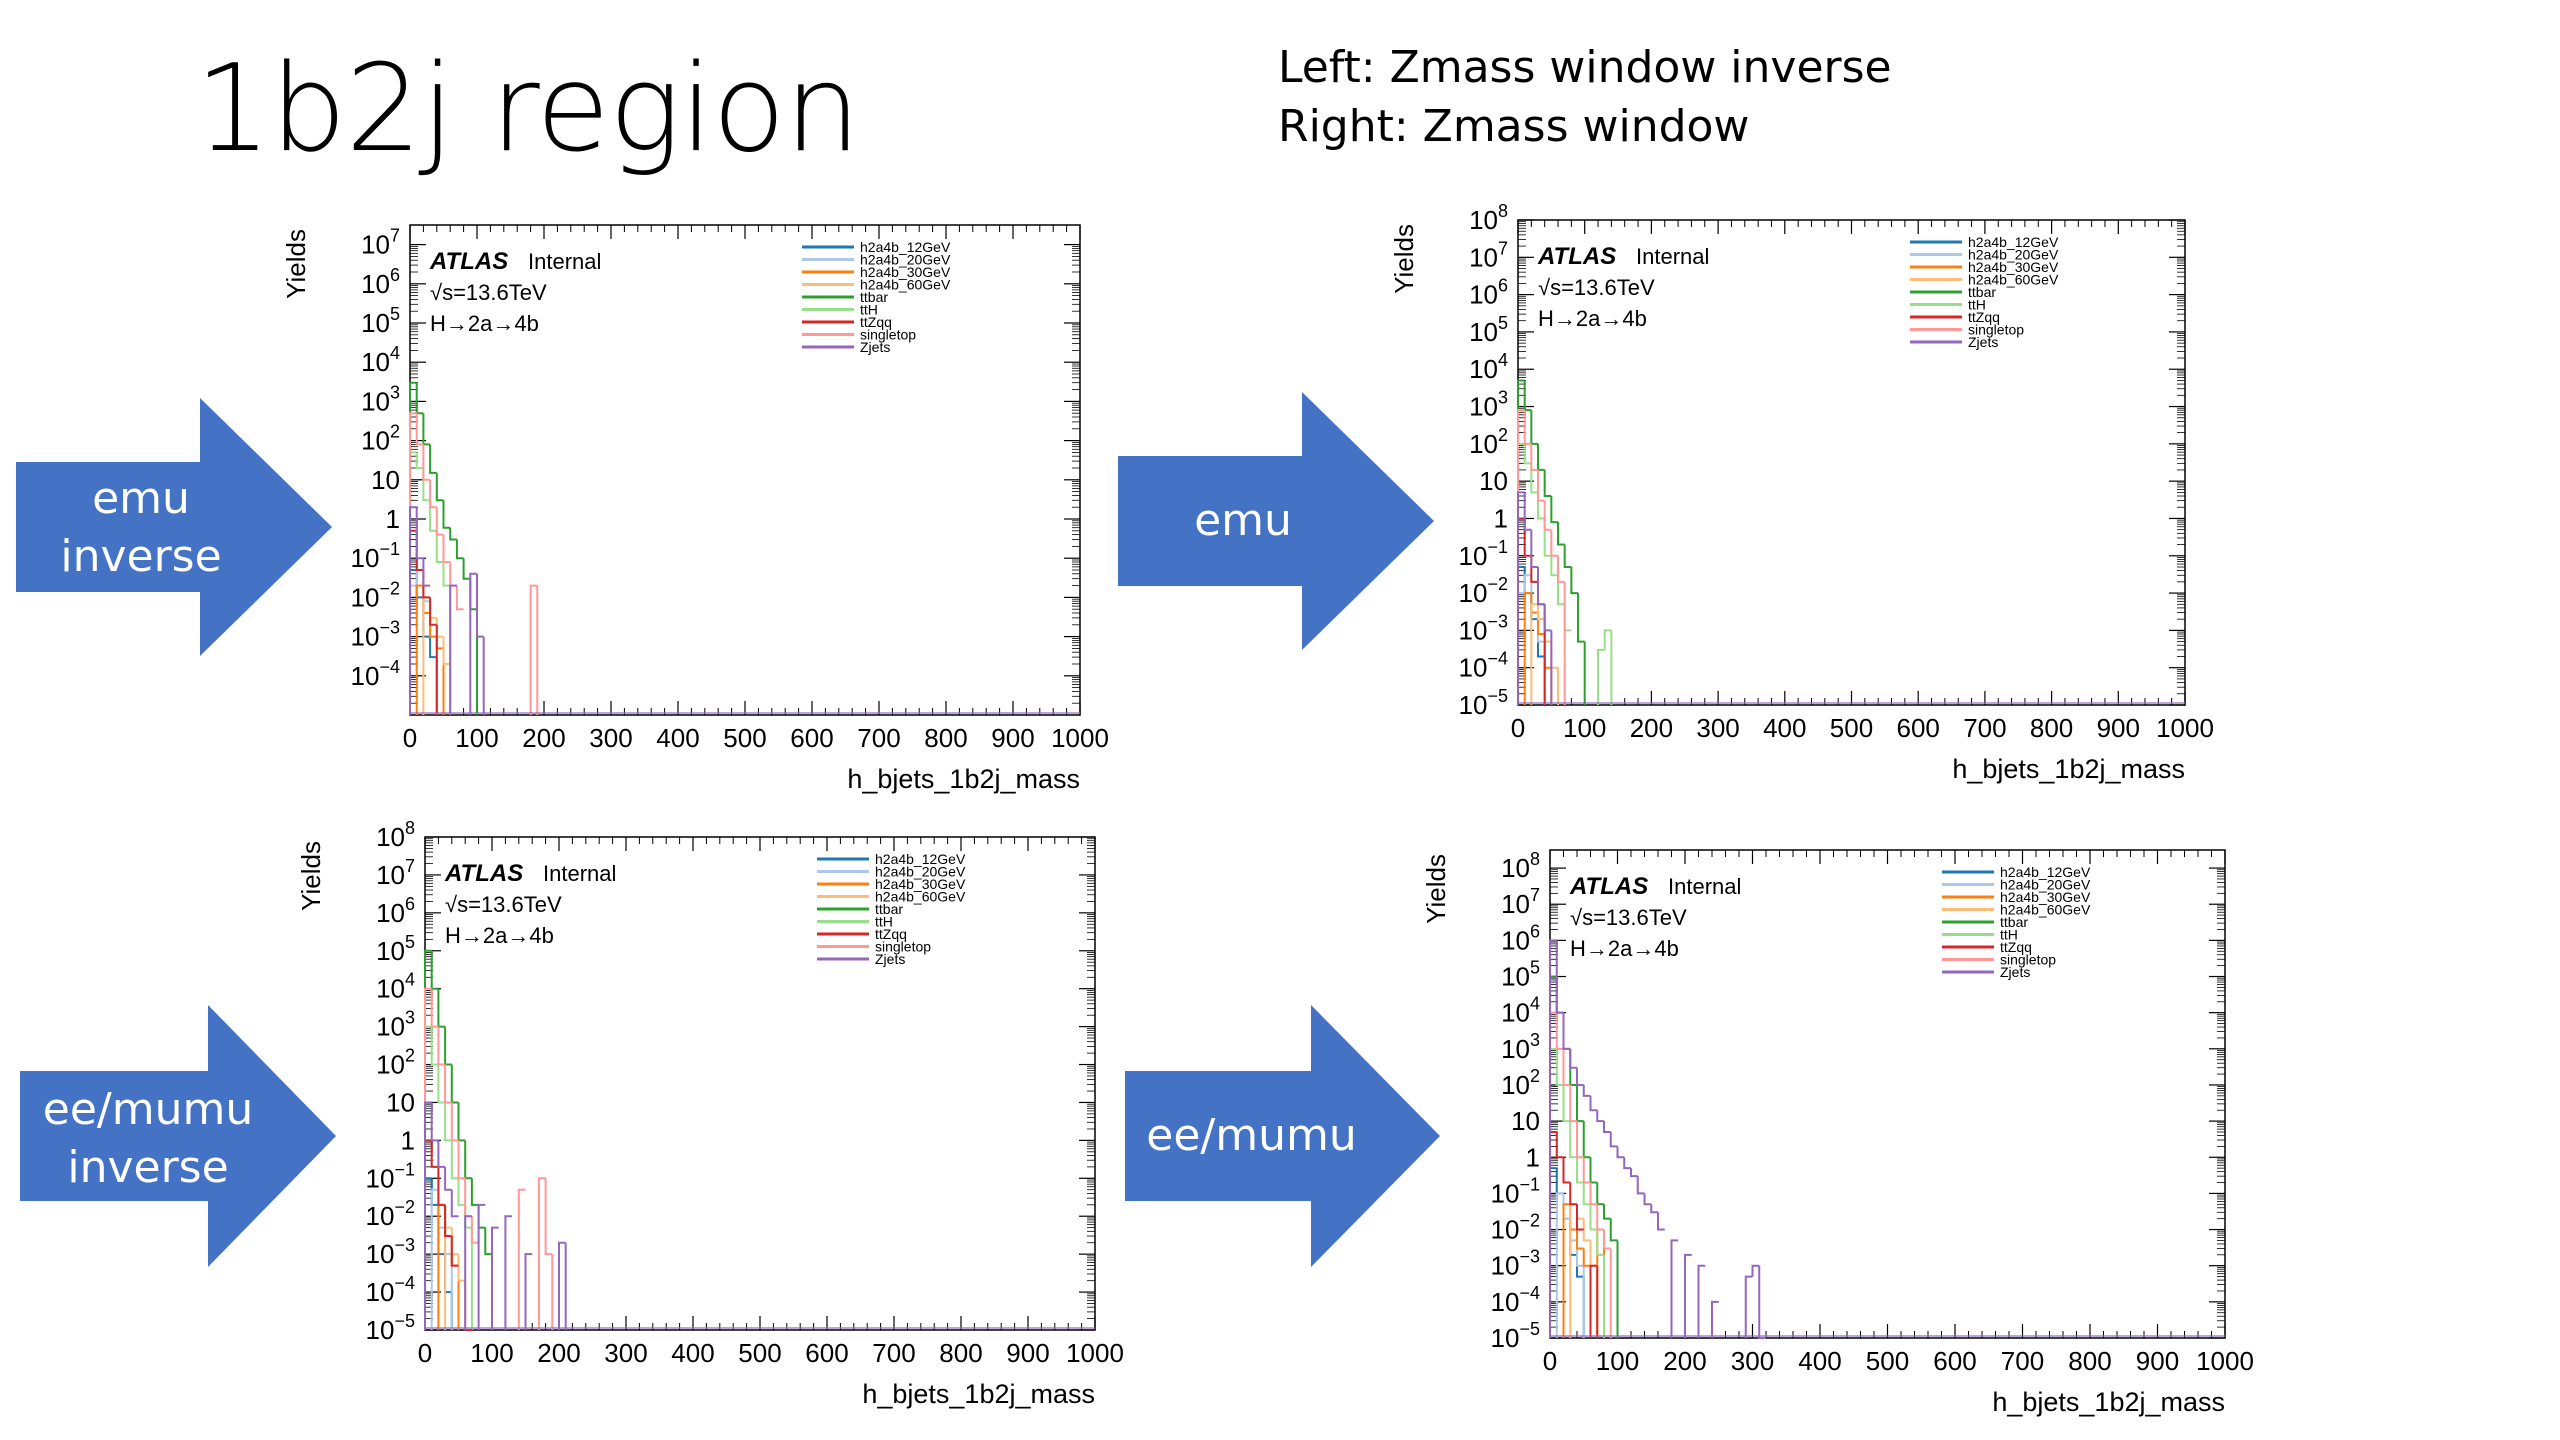 The image size is (2560, 1440). Describe the element at coordinates (1514, 126) in the screenshot. I see `subtitle-line-right: Right: Zmass window` at that location.